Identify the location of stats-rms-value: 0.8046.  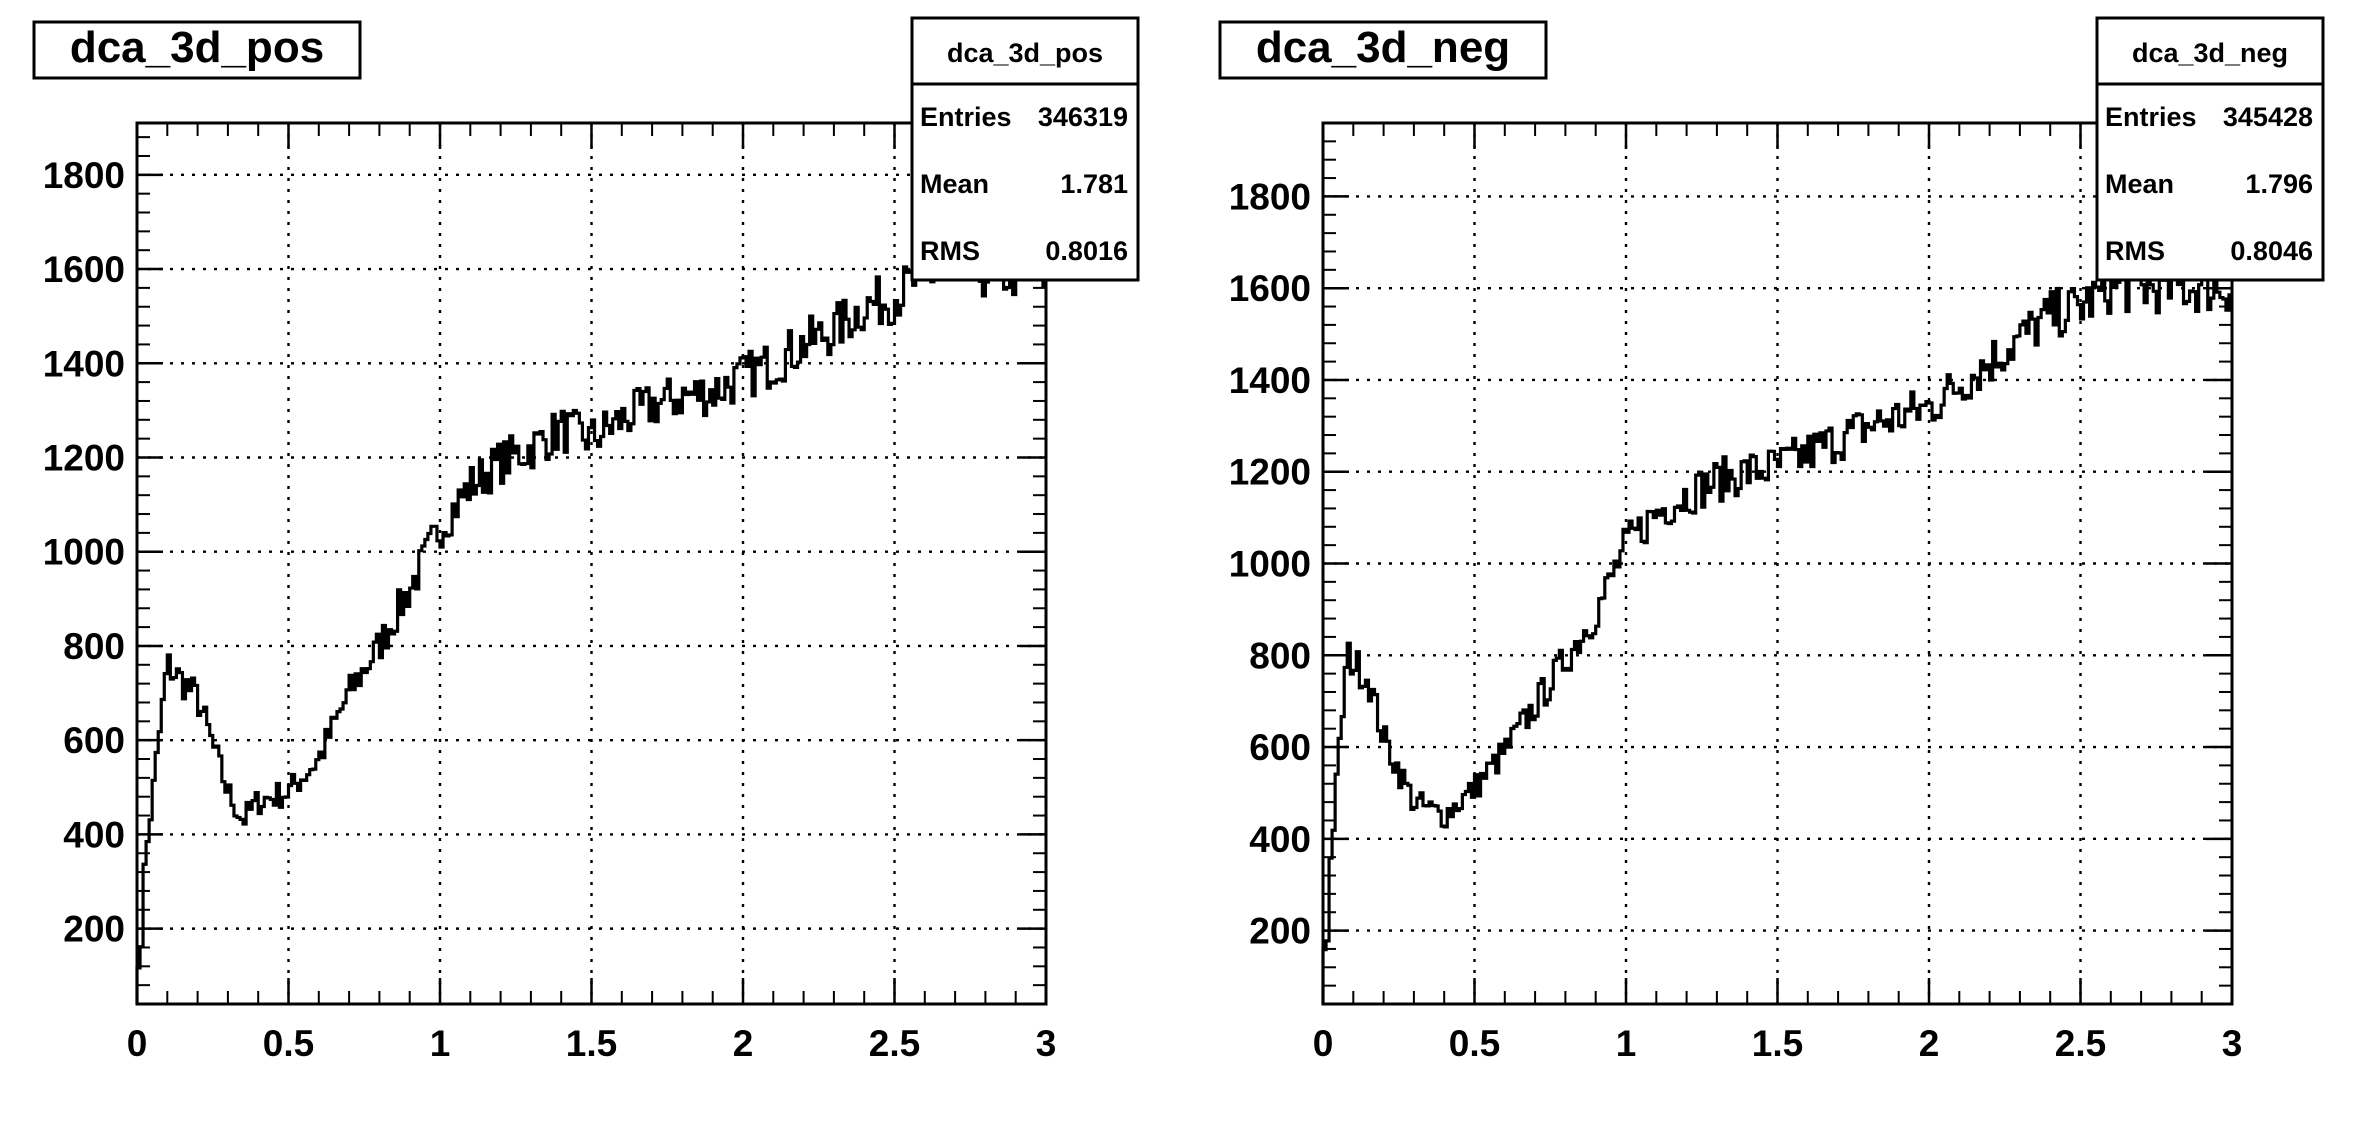
(2271, 251).